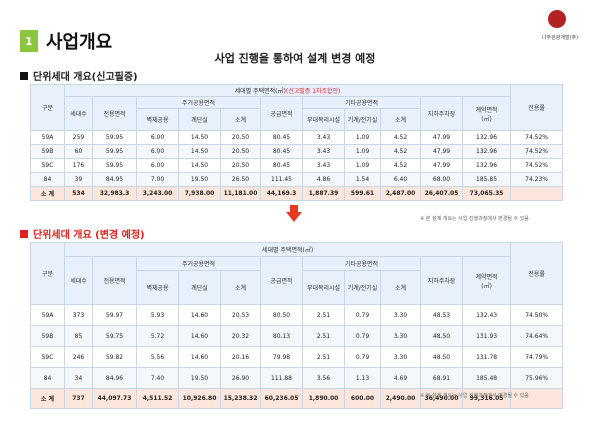 Image resolution: width=590 pixels, height=422 pixels. Describe the element at coordinates (486, 378) in the screenshot. I see `table-cell: 185.48` at that location.